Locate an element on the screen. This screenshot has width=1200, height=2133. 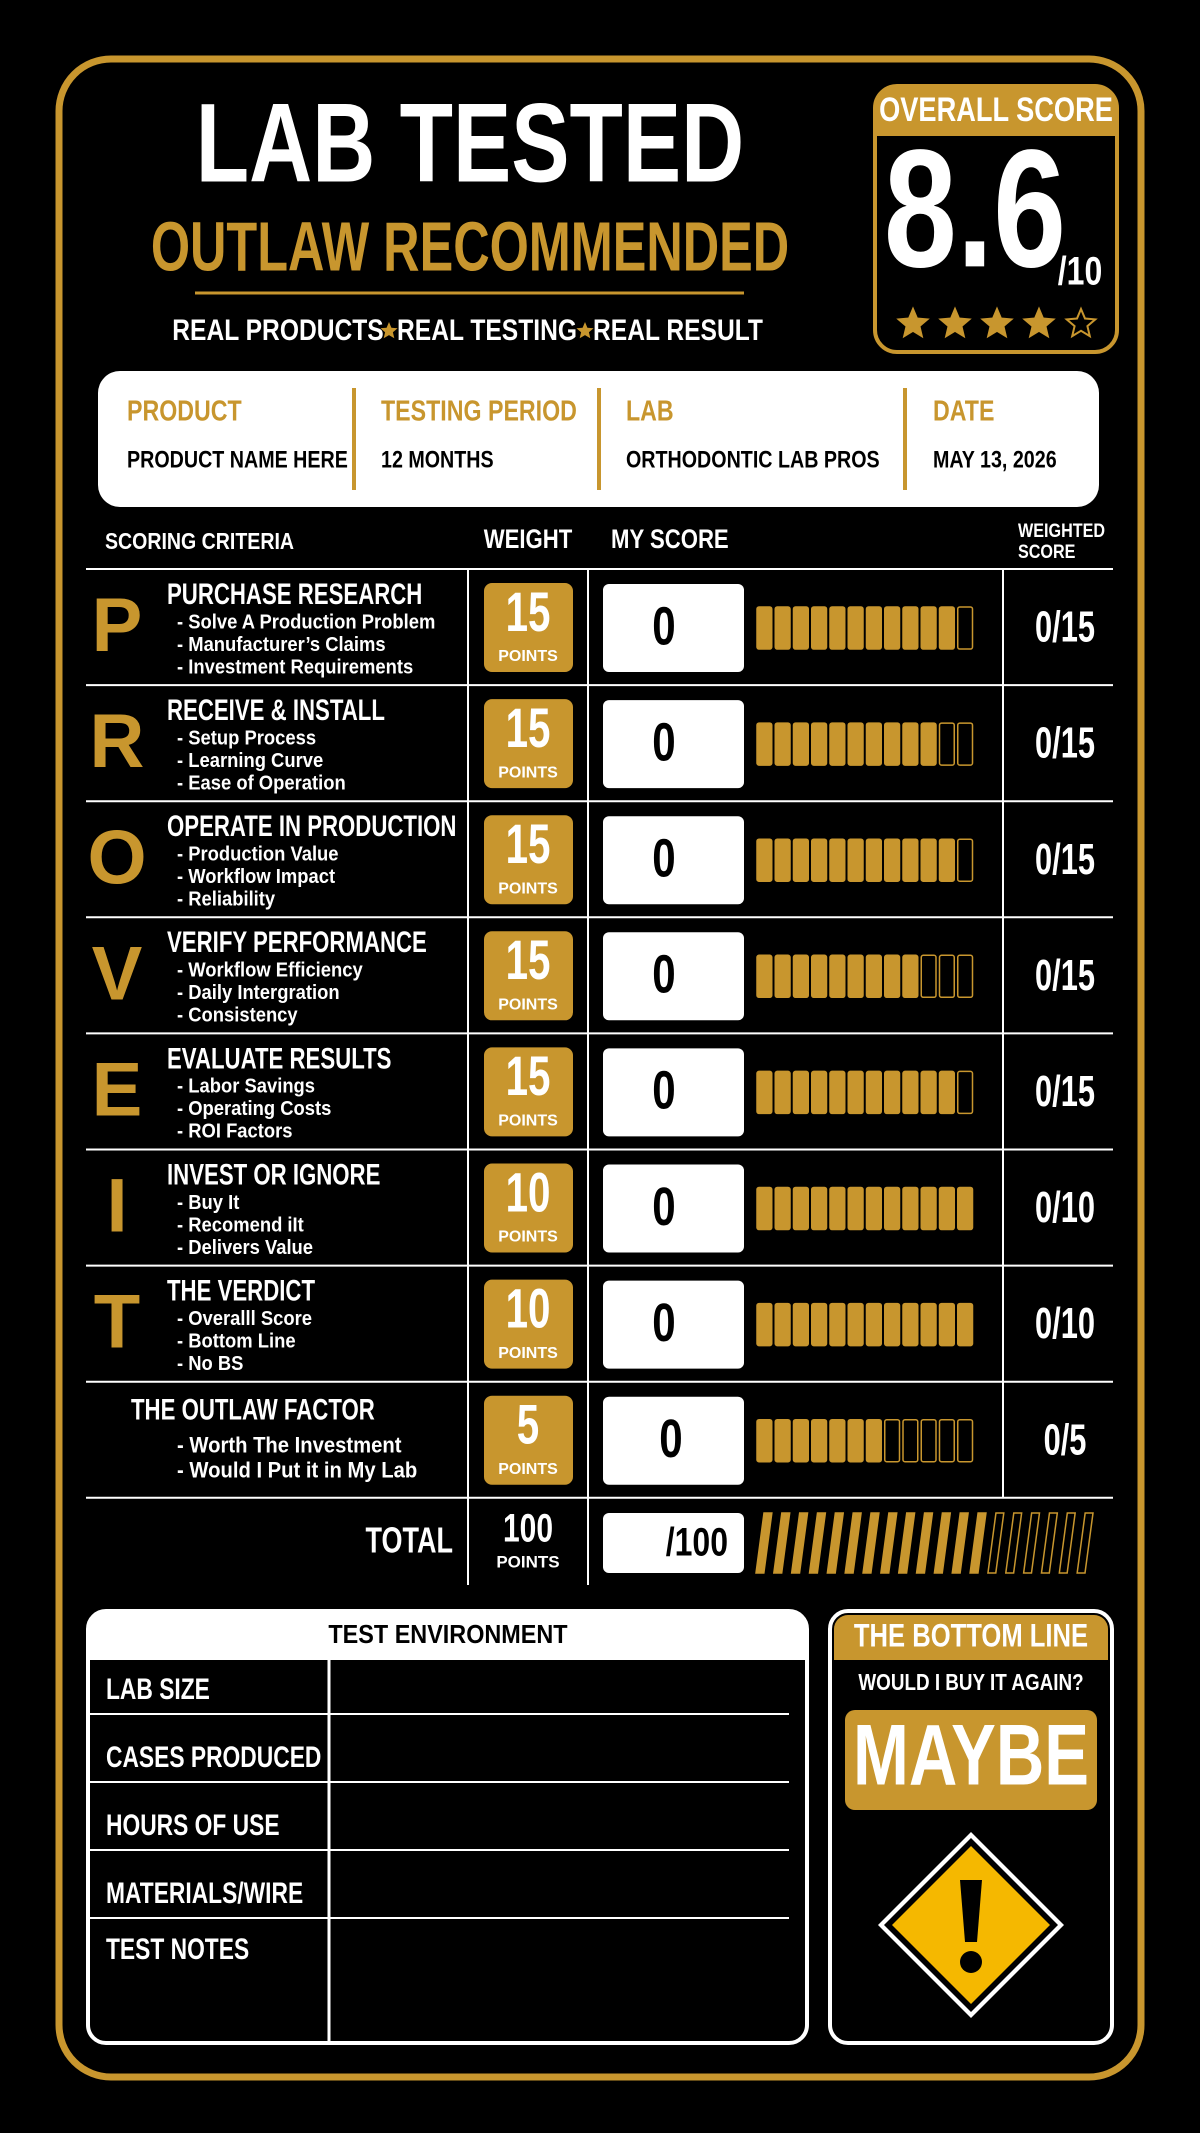
info-value: PRODUCT NAME HERE is located at coordinates (237, 459).